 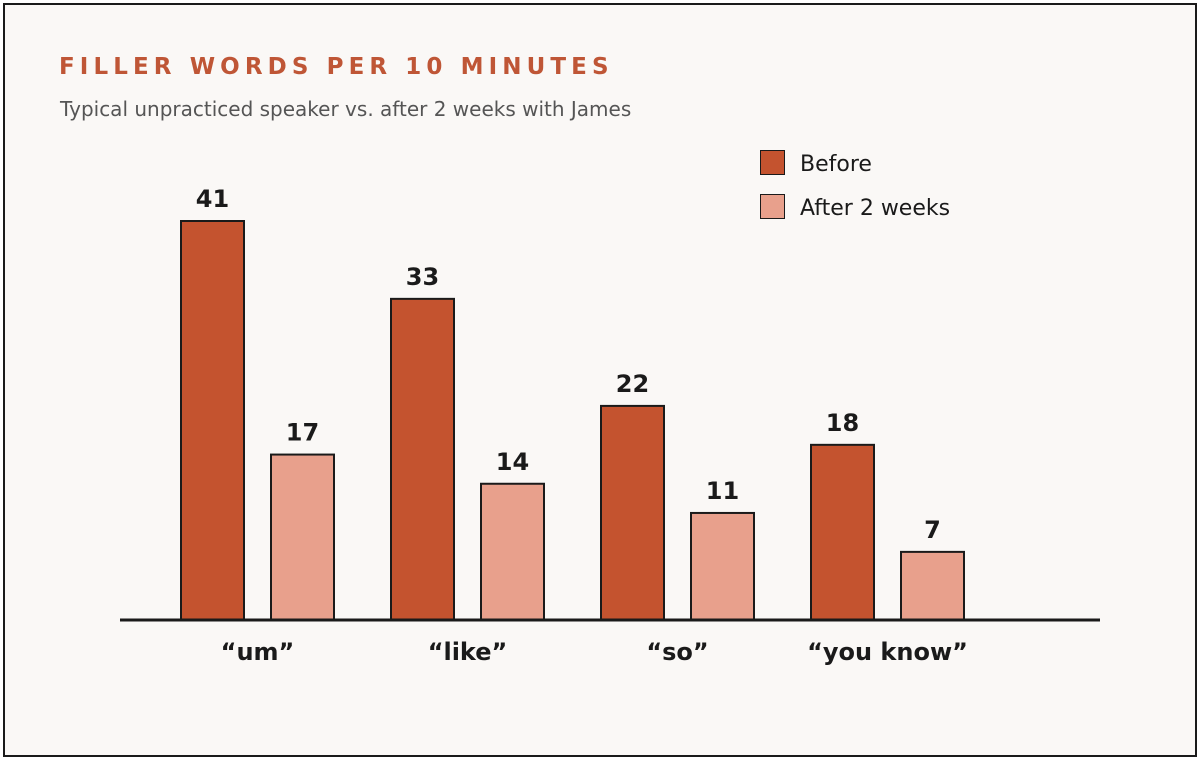 I want to click on x-tick-label-2: “like”, so click(x=468, y=652).